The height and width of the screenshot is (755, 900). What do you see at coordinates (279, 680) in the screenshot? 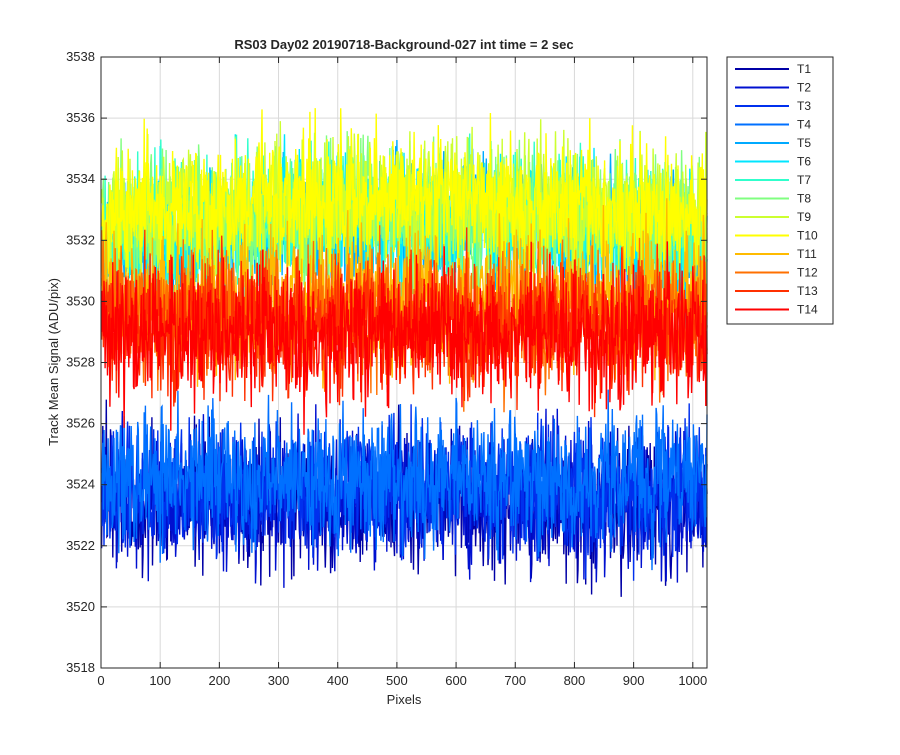
I see `x-tick-label: 300` at bounding box center [279, 680].